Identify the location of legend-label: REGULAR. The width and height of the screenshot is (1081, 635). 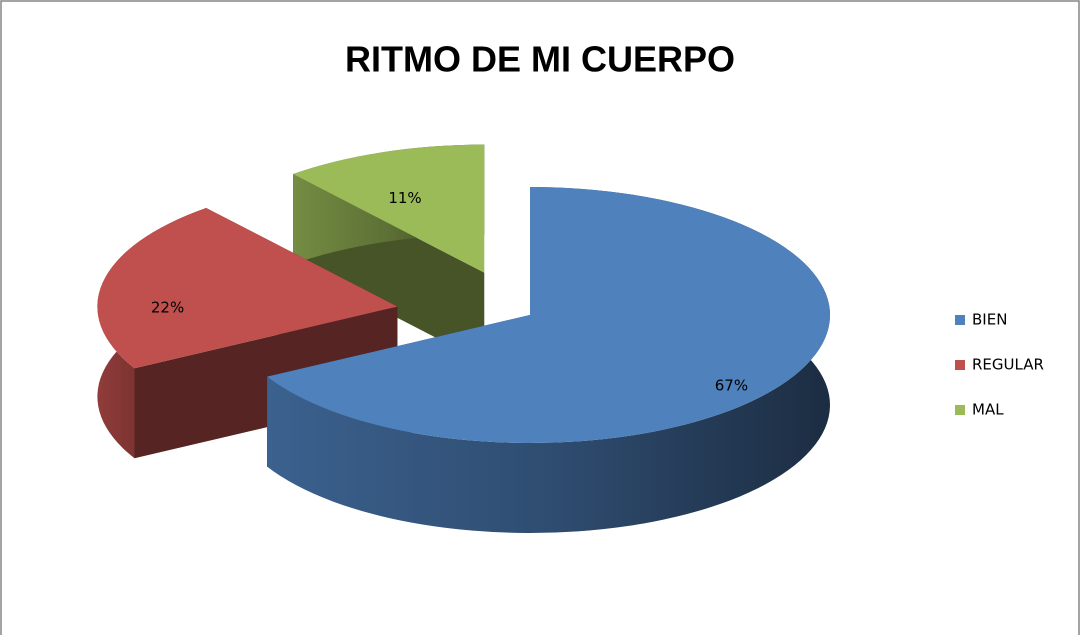
(1008, 365).